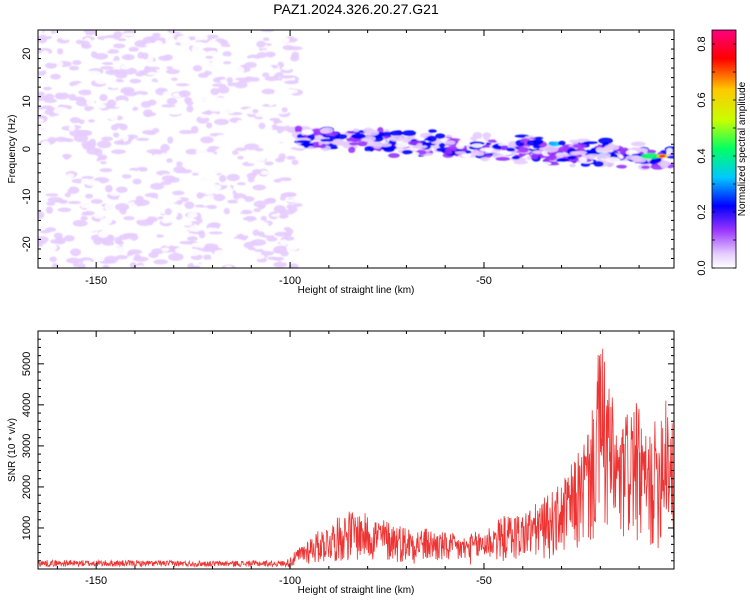 The image size is (750, 600). I want to click on snr-y-label: SNR (10 * v/v), so click(12, 450).